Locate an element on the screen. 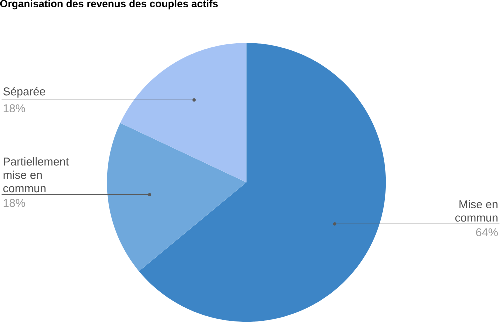  chart-title: Organisation des revenus des couples actifs is located at coordinates (109, 5).